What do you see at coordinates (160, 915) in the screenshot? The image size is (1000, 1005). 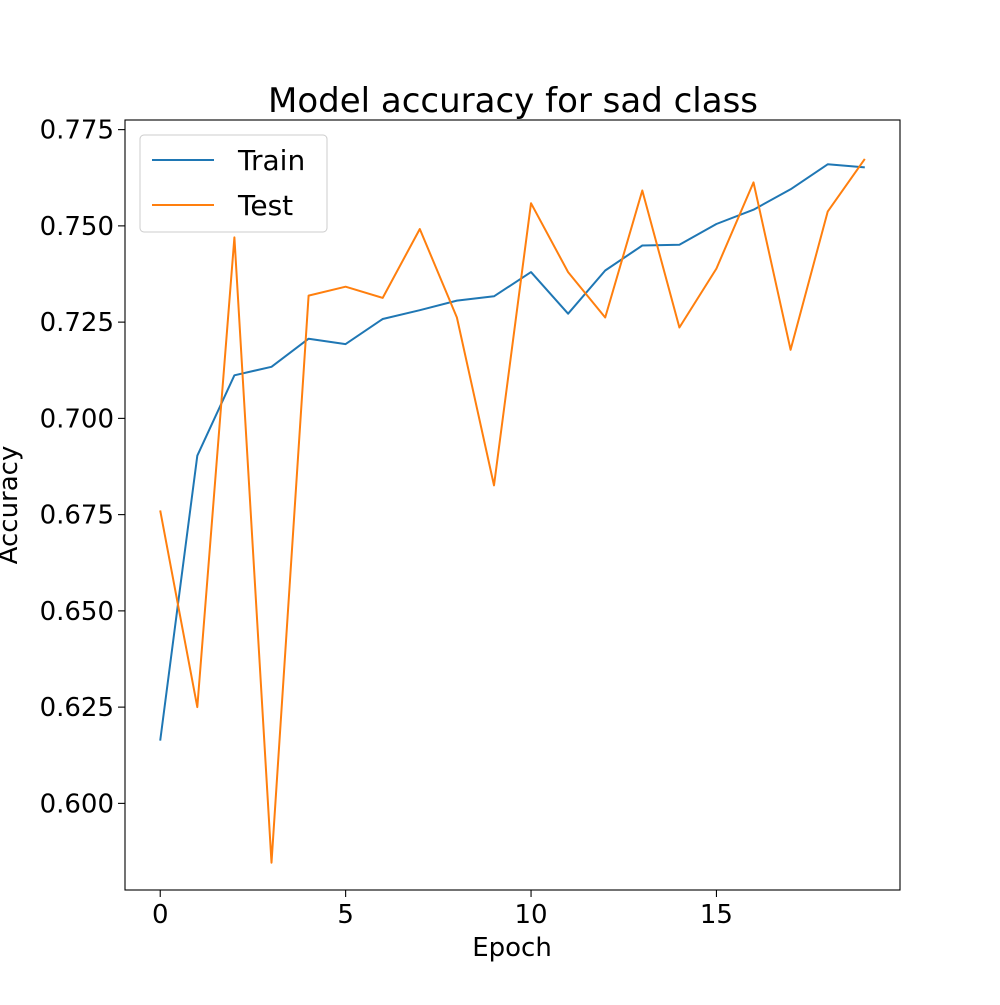 I see `x-tick-label: 0` at bounding box center [160, 915].